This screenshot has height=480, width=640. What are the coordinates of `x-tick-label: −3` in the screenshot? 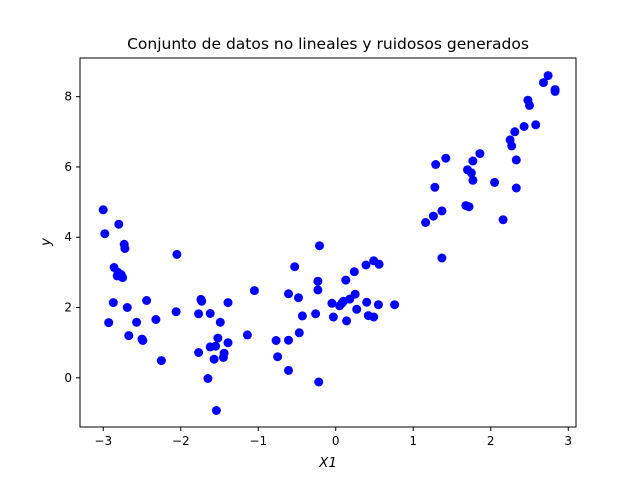 It's located at (103, 441).